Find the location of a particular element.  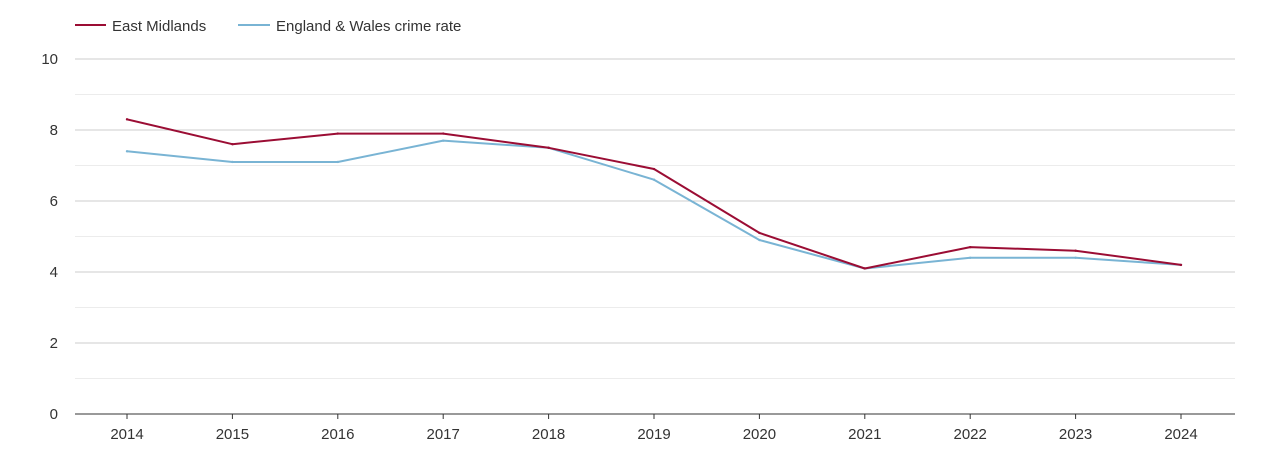

x-tick-label: 2017 is located at coordinates (443, 434).